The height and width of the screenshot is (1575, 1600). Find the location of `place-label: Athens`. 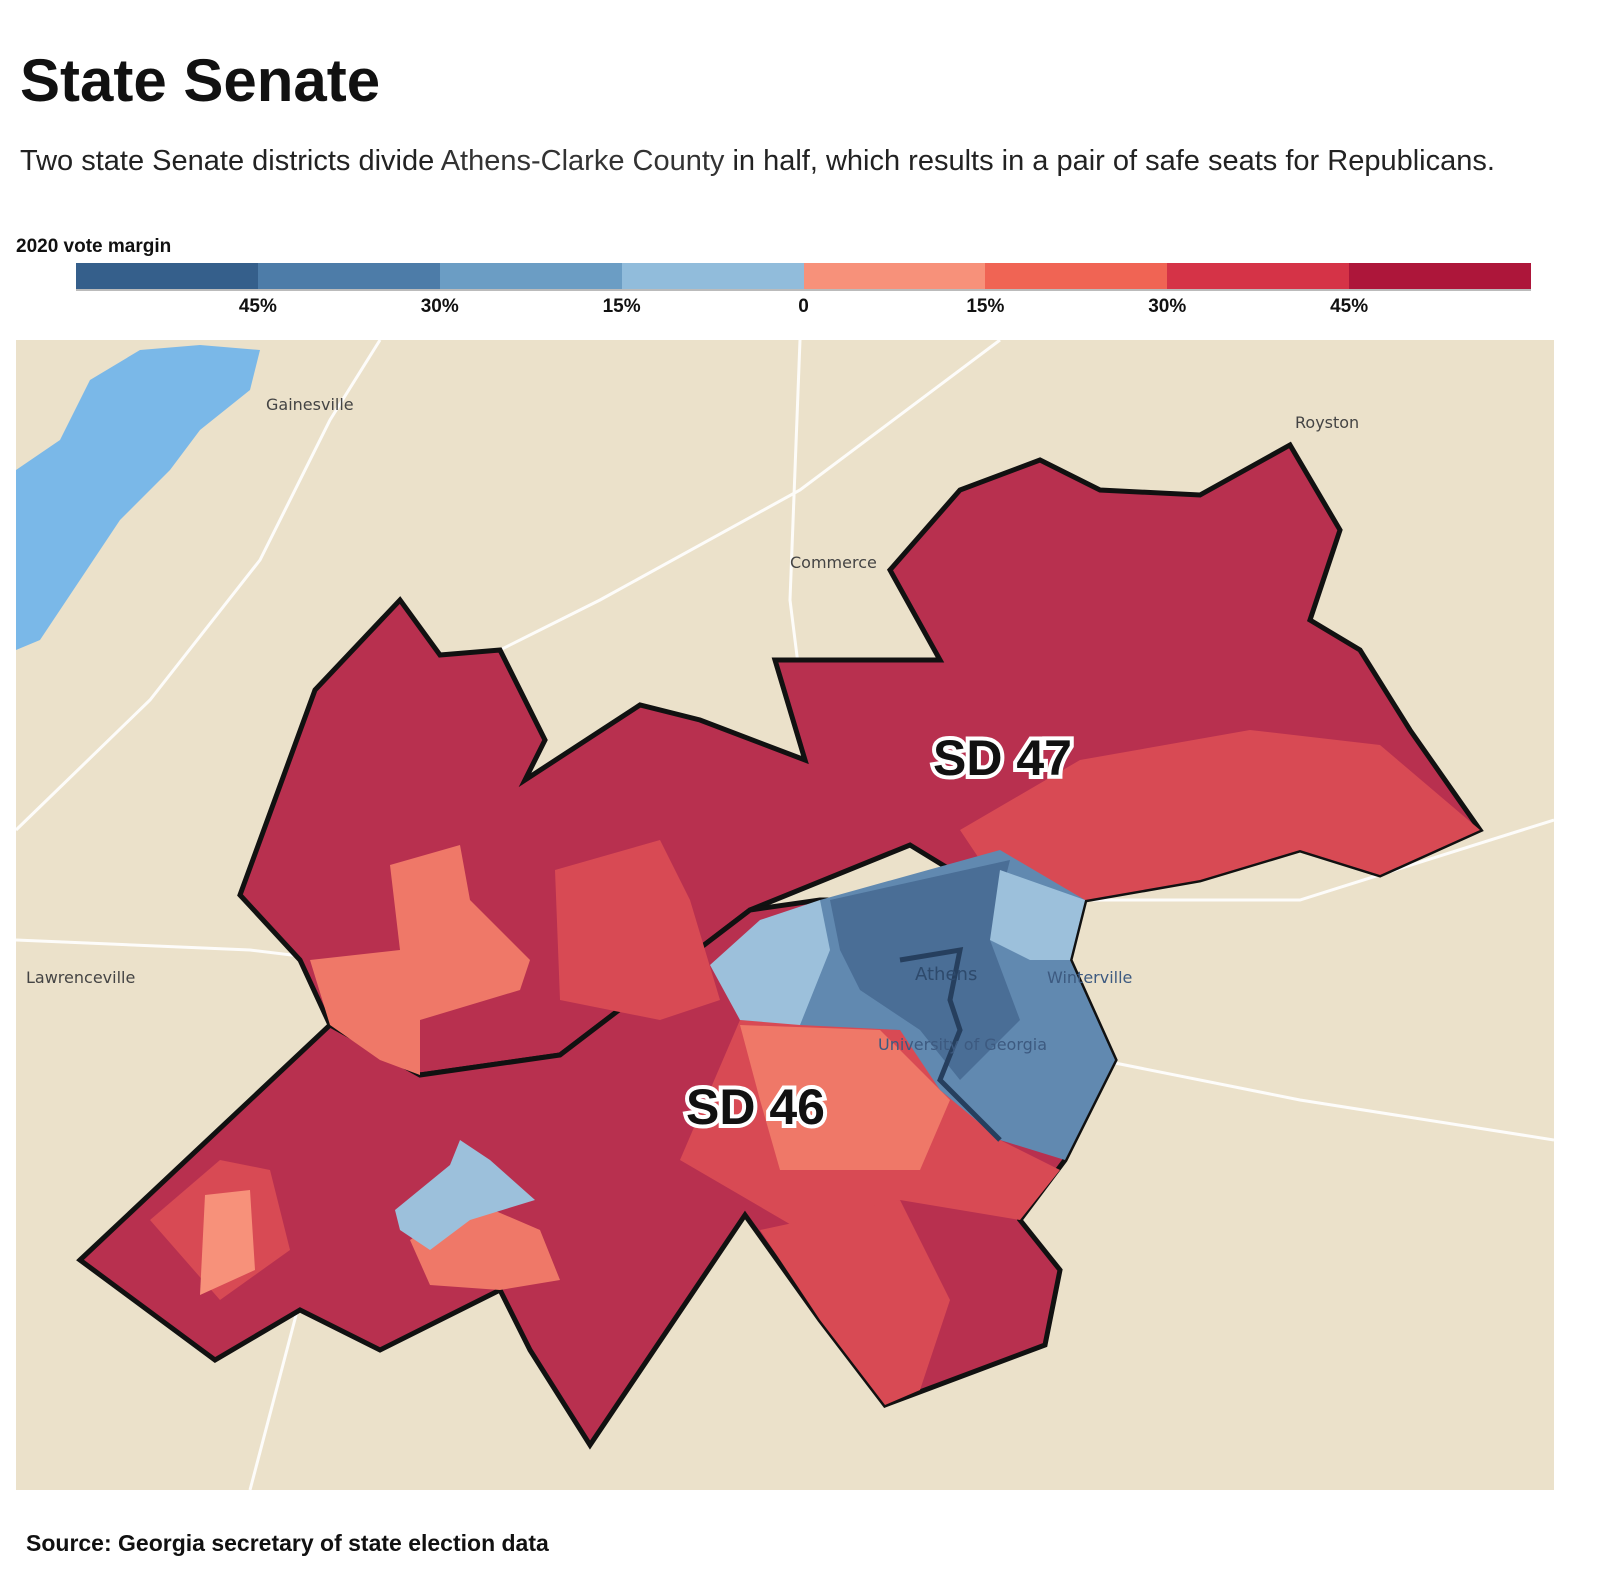

place-label: Athens is located at coordinates (946, 974).